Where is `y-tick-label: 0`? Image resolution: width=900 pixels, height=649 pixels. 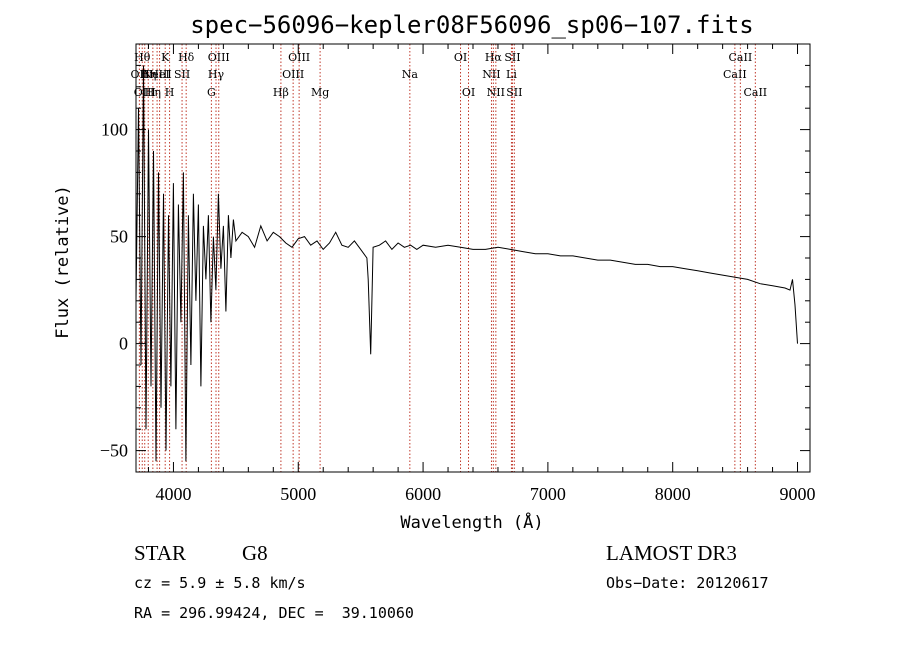 y-tick-label: 0 is located at coordinates (123, 344).